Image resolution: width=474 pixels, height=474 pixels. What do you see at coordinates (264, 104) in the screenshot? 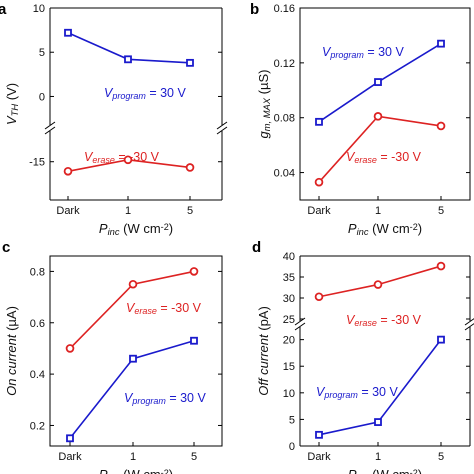
I see `y-axis-title: gm, MAX (µS)` at bounding box center [264, 104].